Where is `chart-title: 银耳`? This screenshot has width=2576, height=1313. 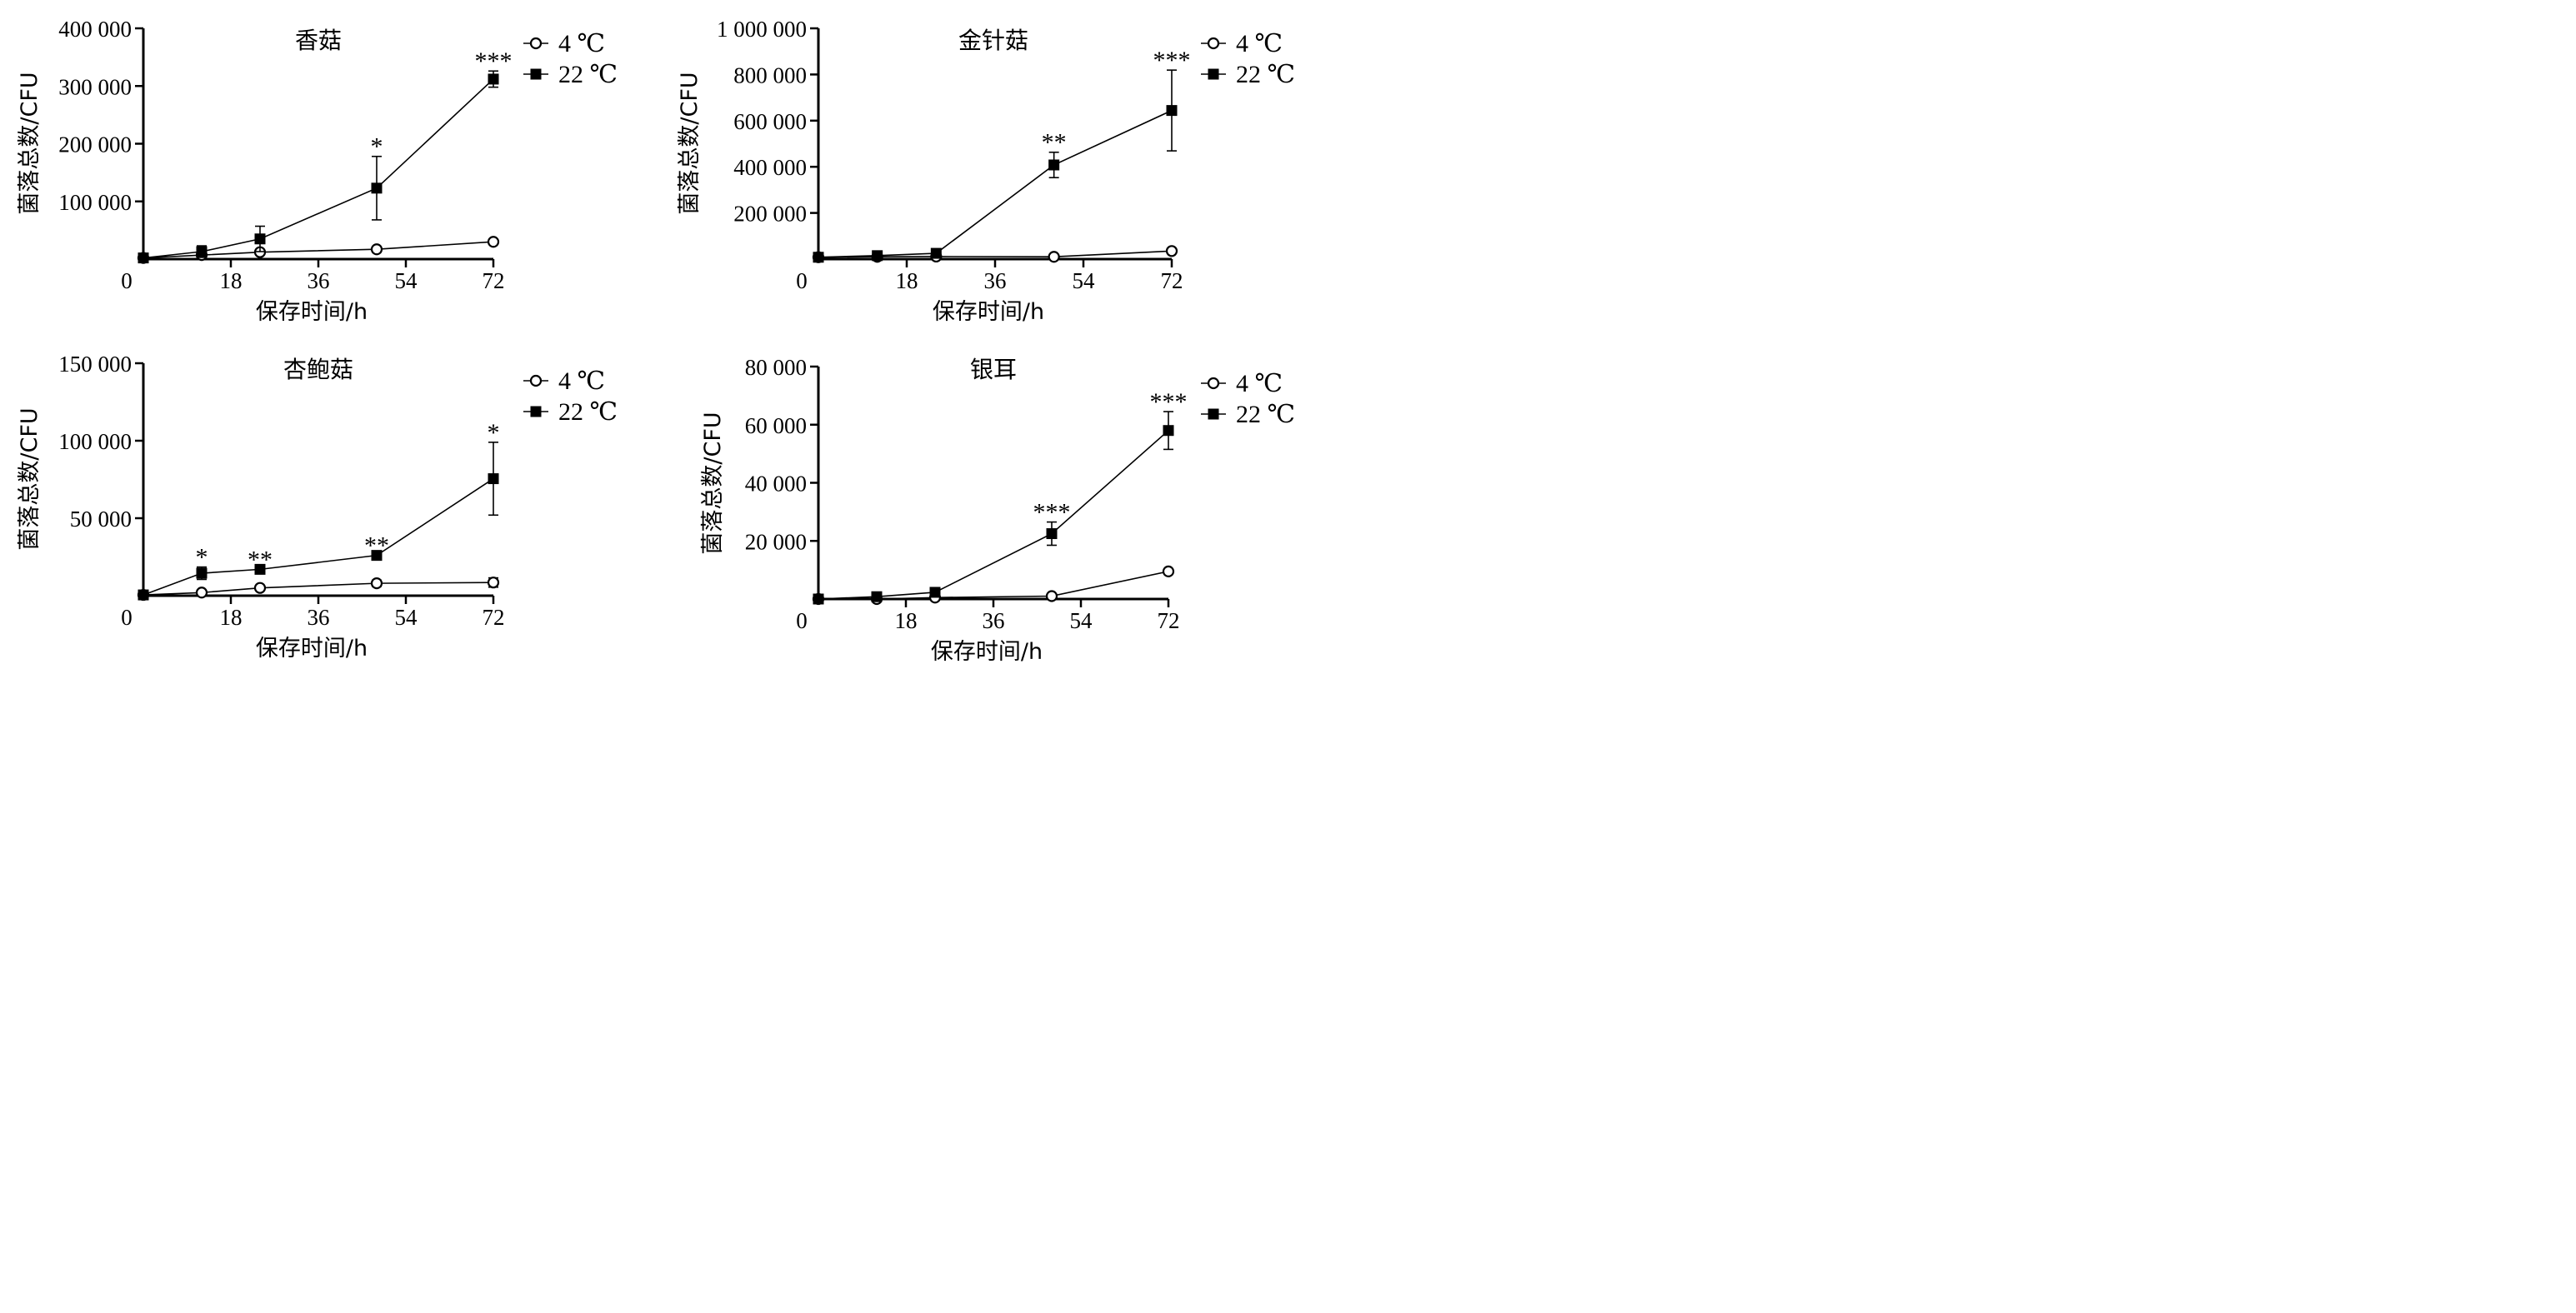 chart-title: 银耳 is located at coordinates (994, 369).